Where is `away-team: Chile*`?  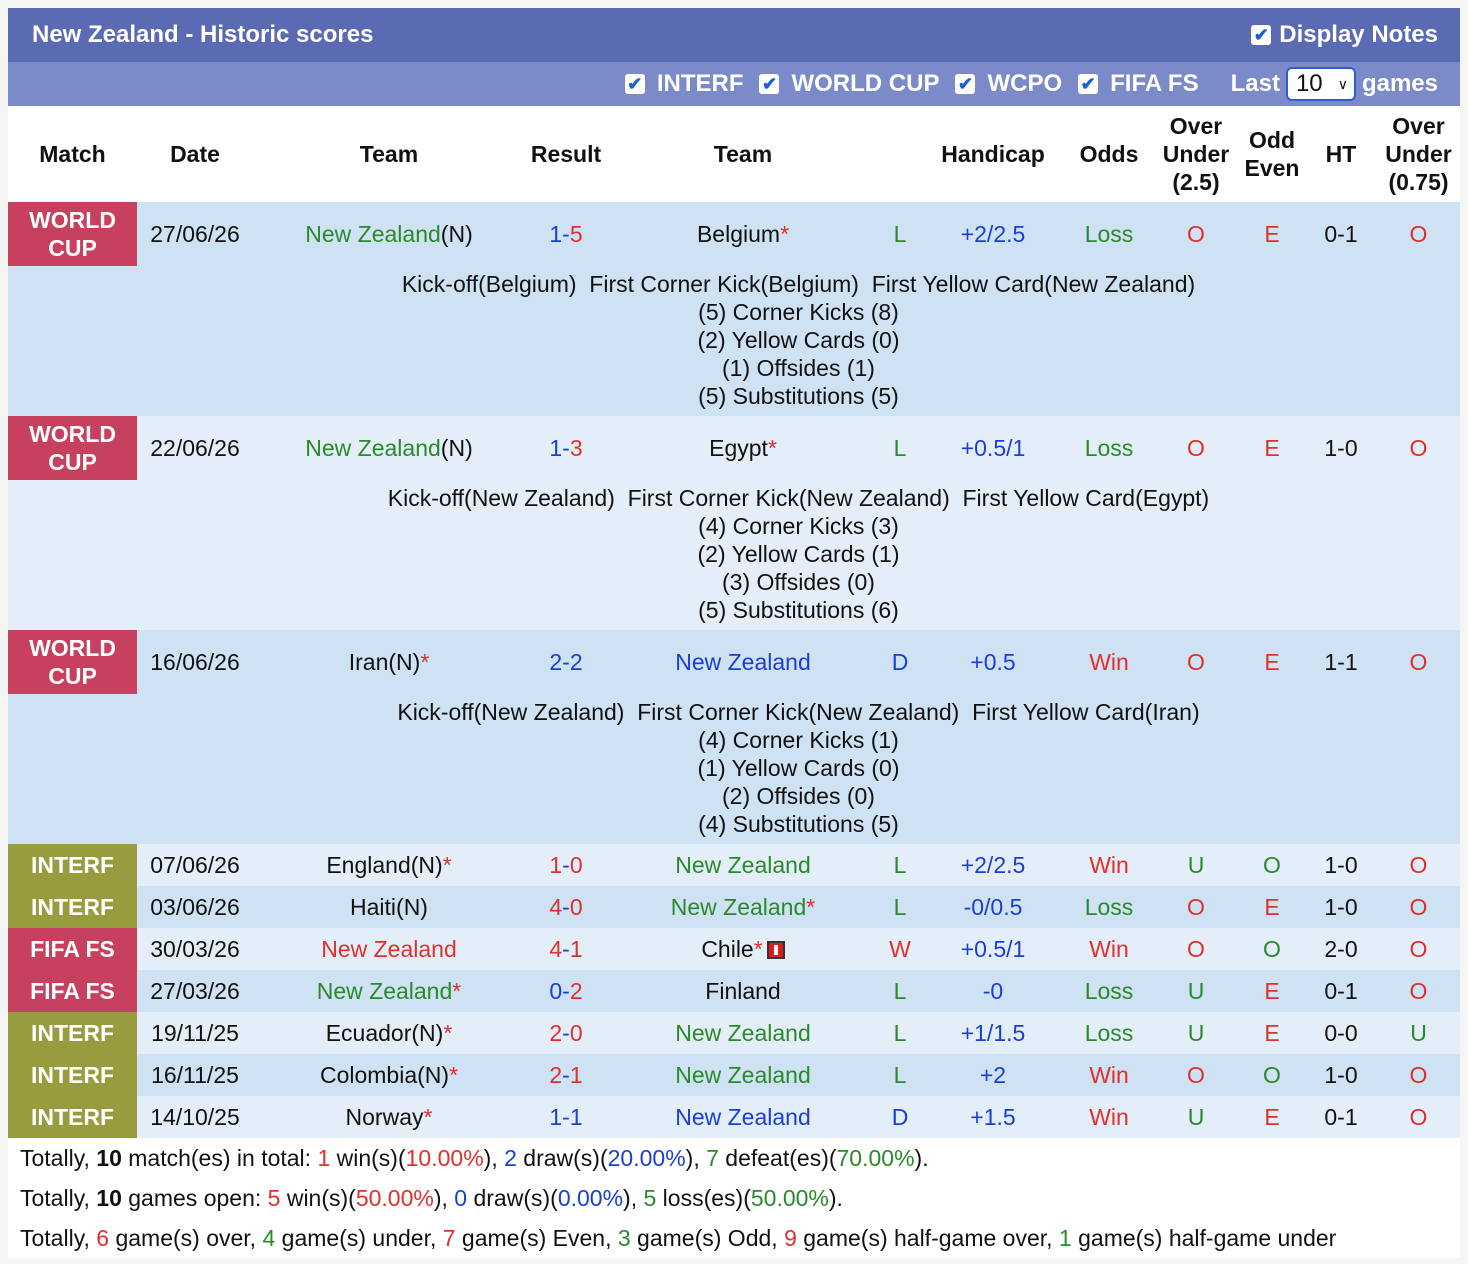 away-team: Chile* is located at coordinates (743, 949).